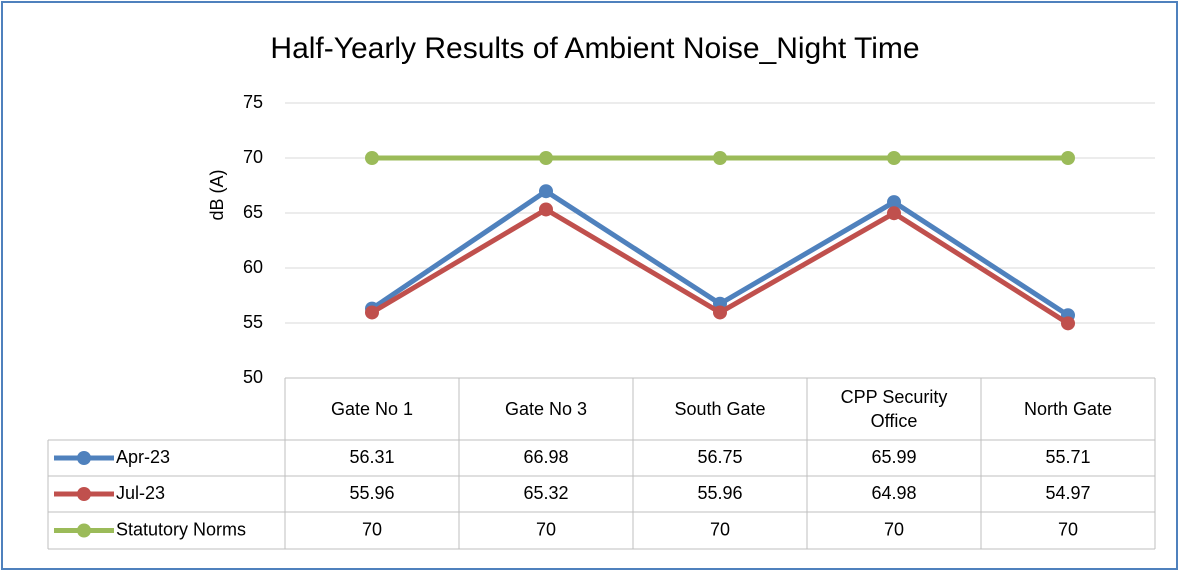 The height and width of the screenshot is (572, 1179). I want to click on category-cell: CPP Security Office, so click(894, 409).